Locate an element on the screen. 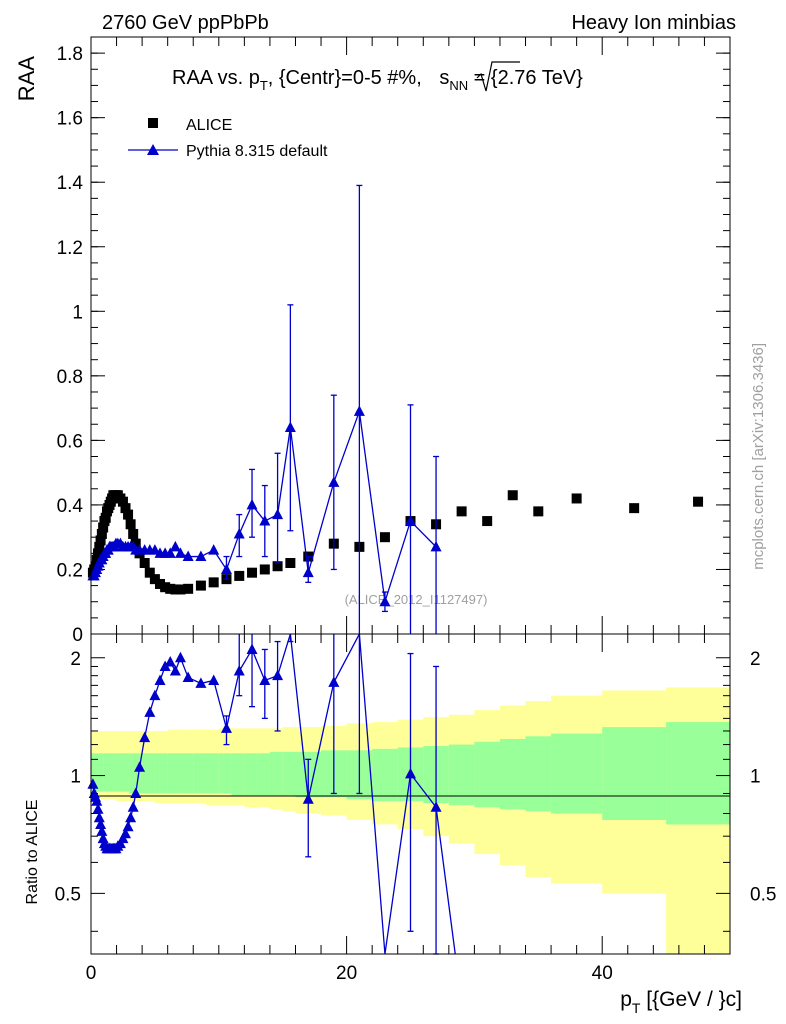 The width and height of the screenshot is (786, 1024). x-axis-label-sub: T is located at coordinates (636, 1008).